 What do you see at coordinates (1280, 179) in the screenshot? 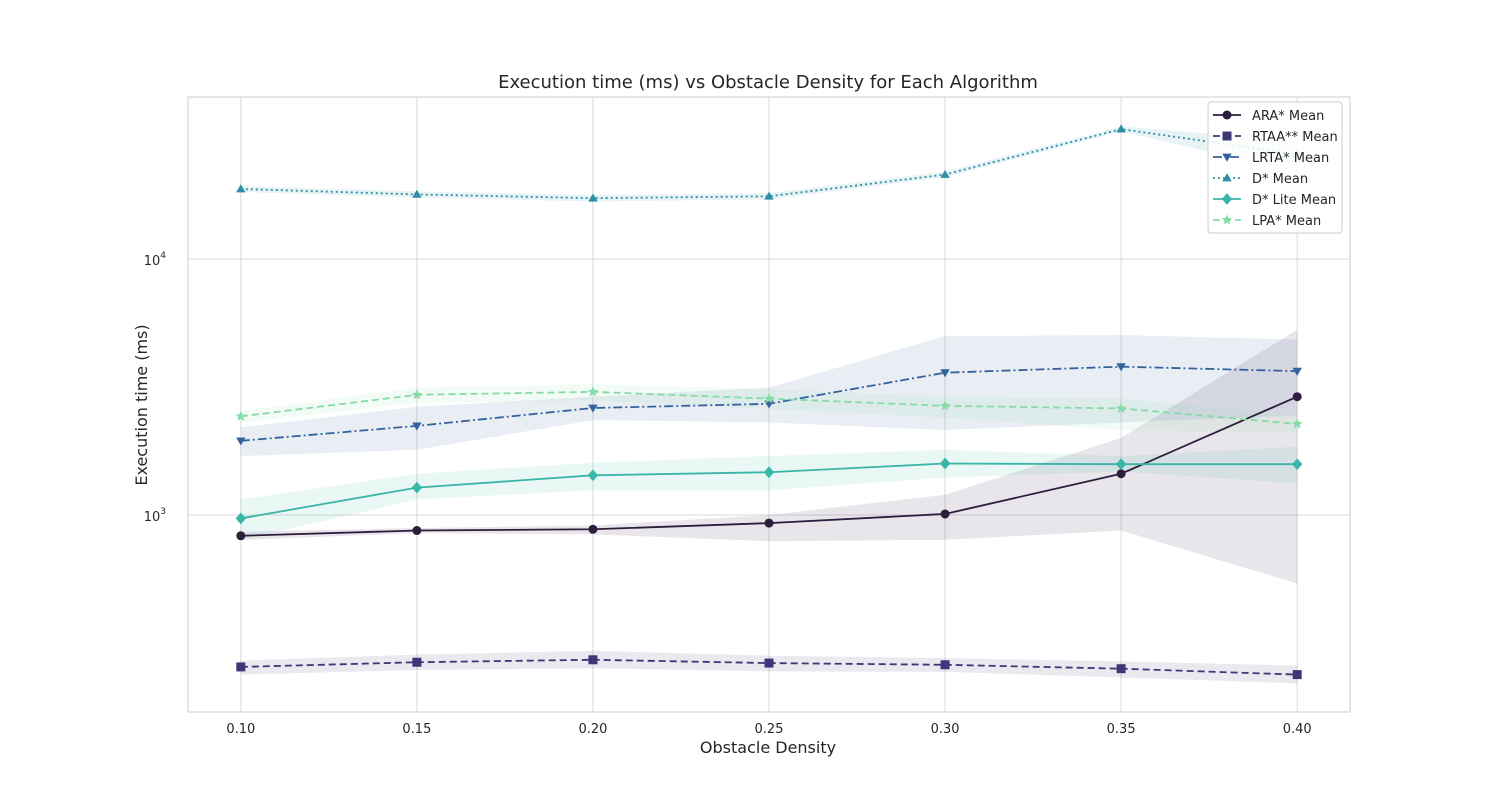
I see `legend-label: D* Mean` at bounding box center [1280, 179].